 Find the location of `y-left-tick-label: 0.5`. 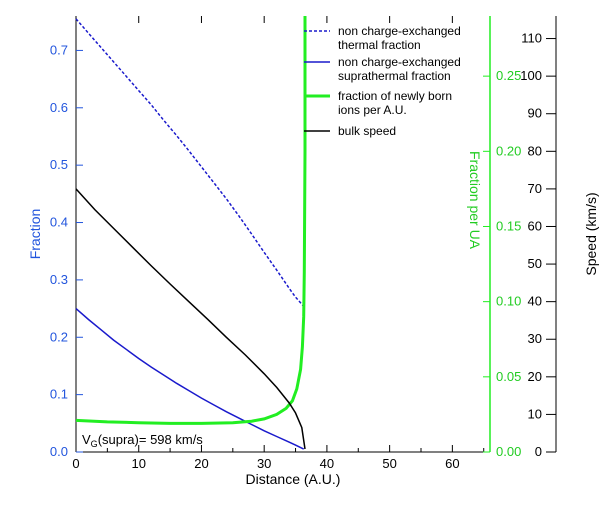

y-left-tick-label: 0.5 is located at coordinates (59, 164).